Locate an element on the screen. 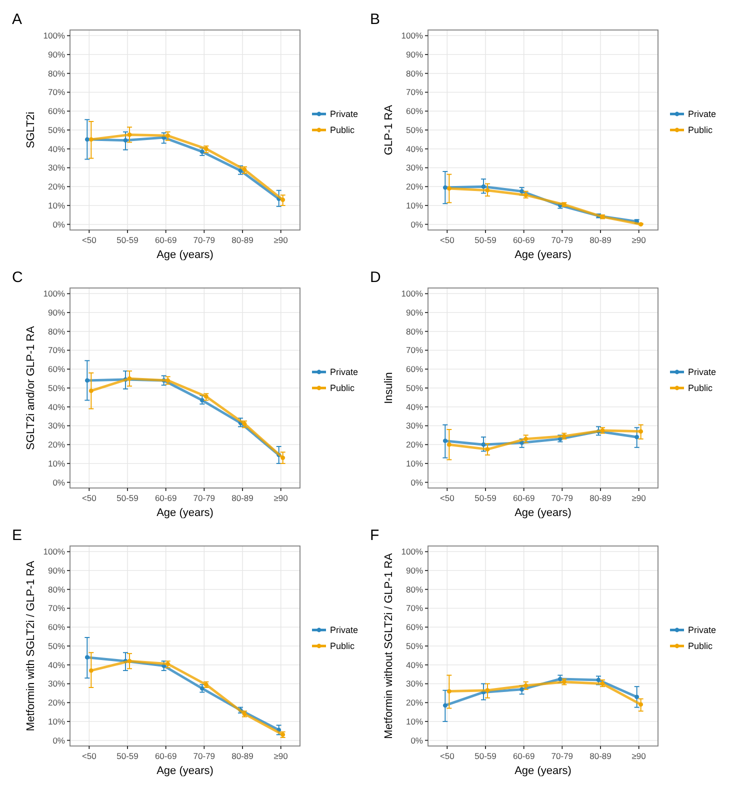 The height and width of the screenshot is (790, 732). y-axis-title: SGLT2i is located at coordinates (31, 130).